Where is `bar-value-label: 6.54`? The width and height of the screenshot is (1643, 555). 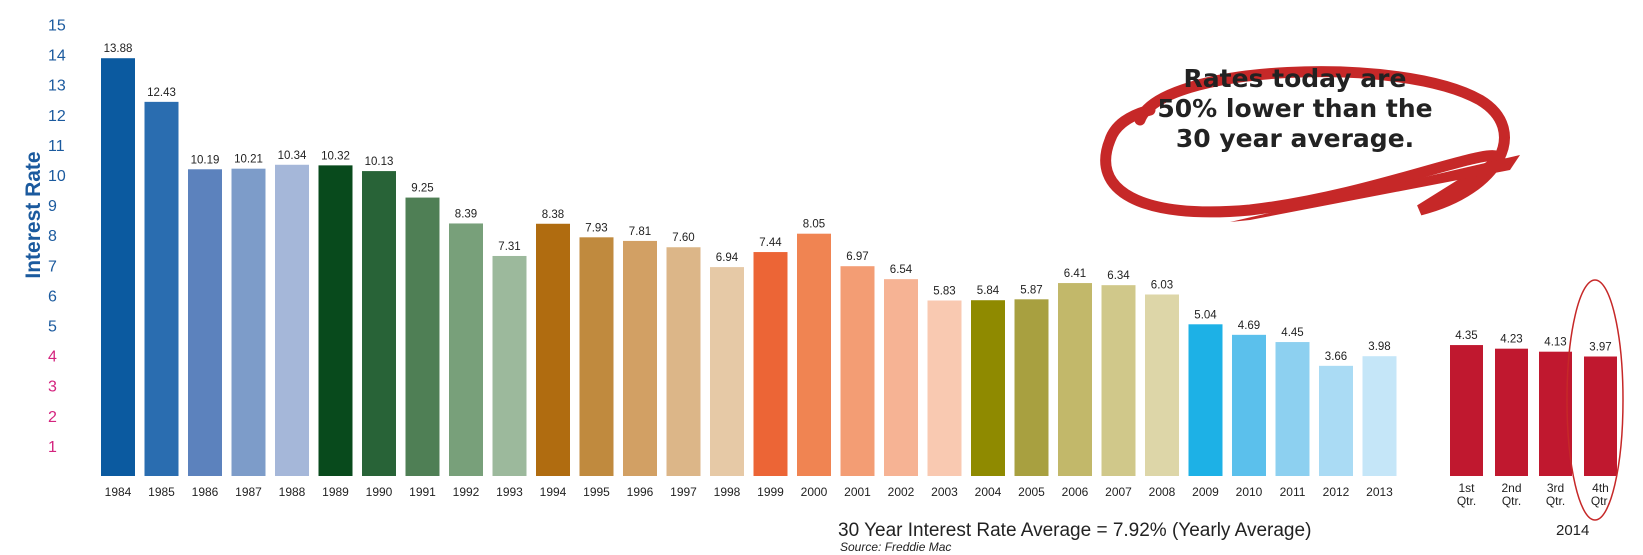
bar-value-label: 6.54 is located at coordinates (901, 270).